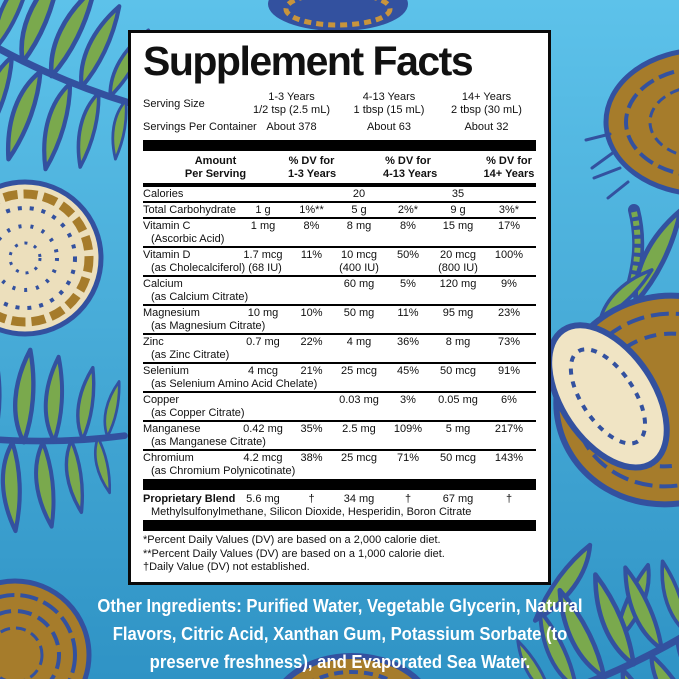 The width and height of the screenshot is (679, 679). I want to click on dv-1-3: 21%, so click(311, 371).